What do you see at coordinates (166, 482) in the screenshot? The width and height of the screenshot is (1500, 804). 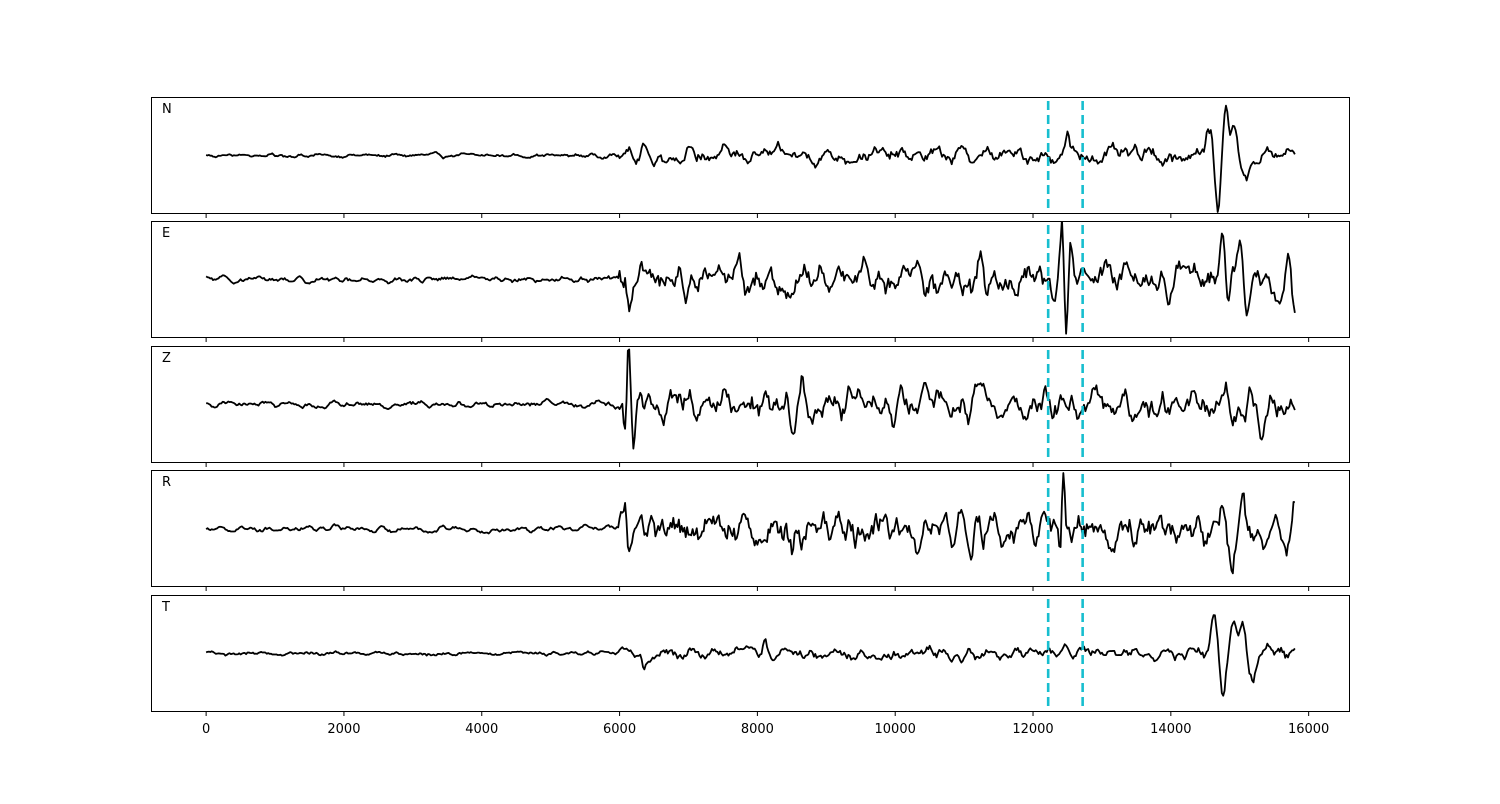 I see `panel-label-r: R` at bounding box center [166, 482].